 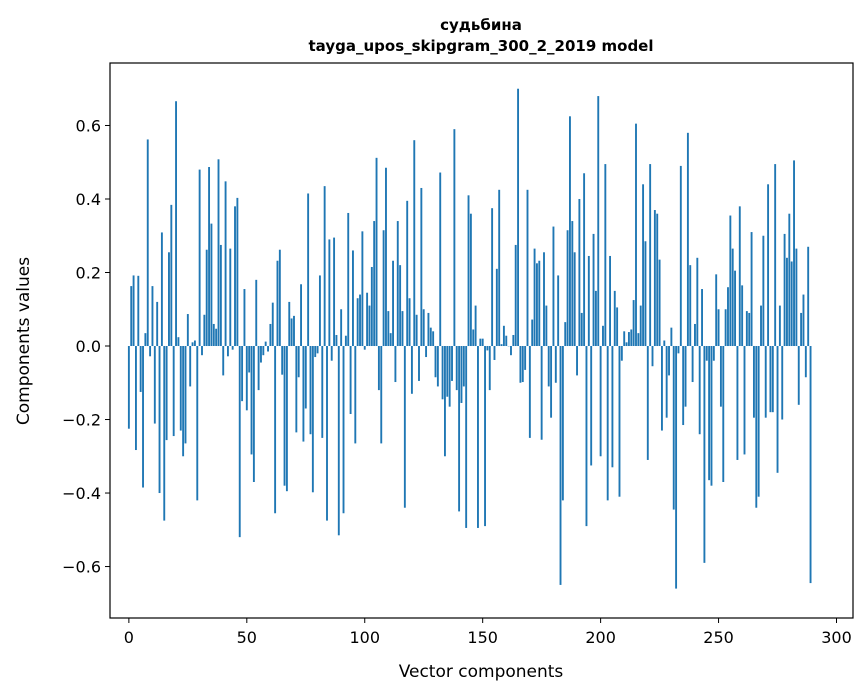 I want to click on y-tick-label: −0.4, so click(x=81, y=493).